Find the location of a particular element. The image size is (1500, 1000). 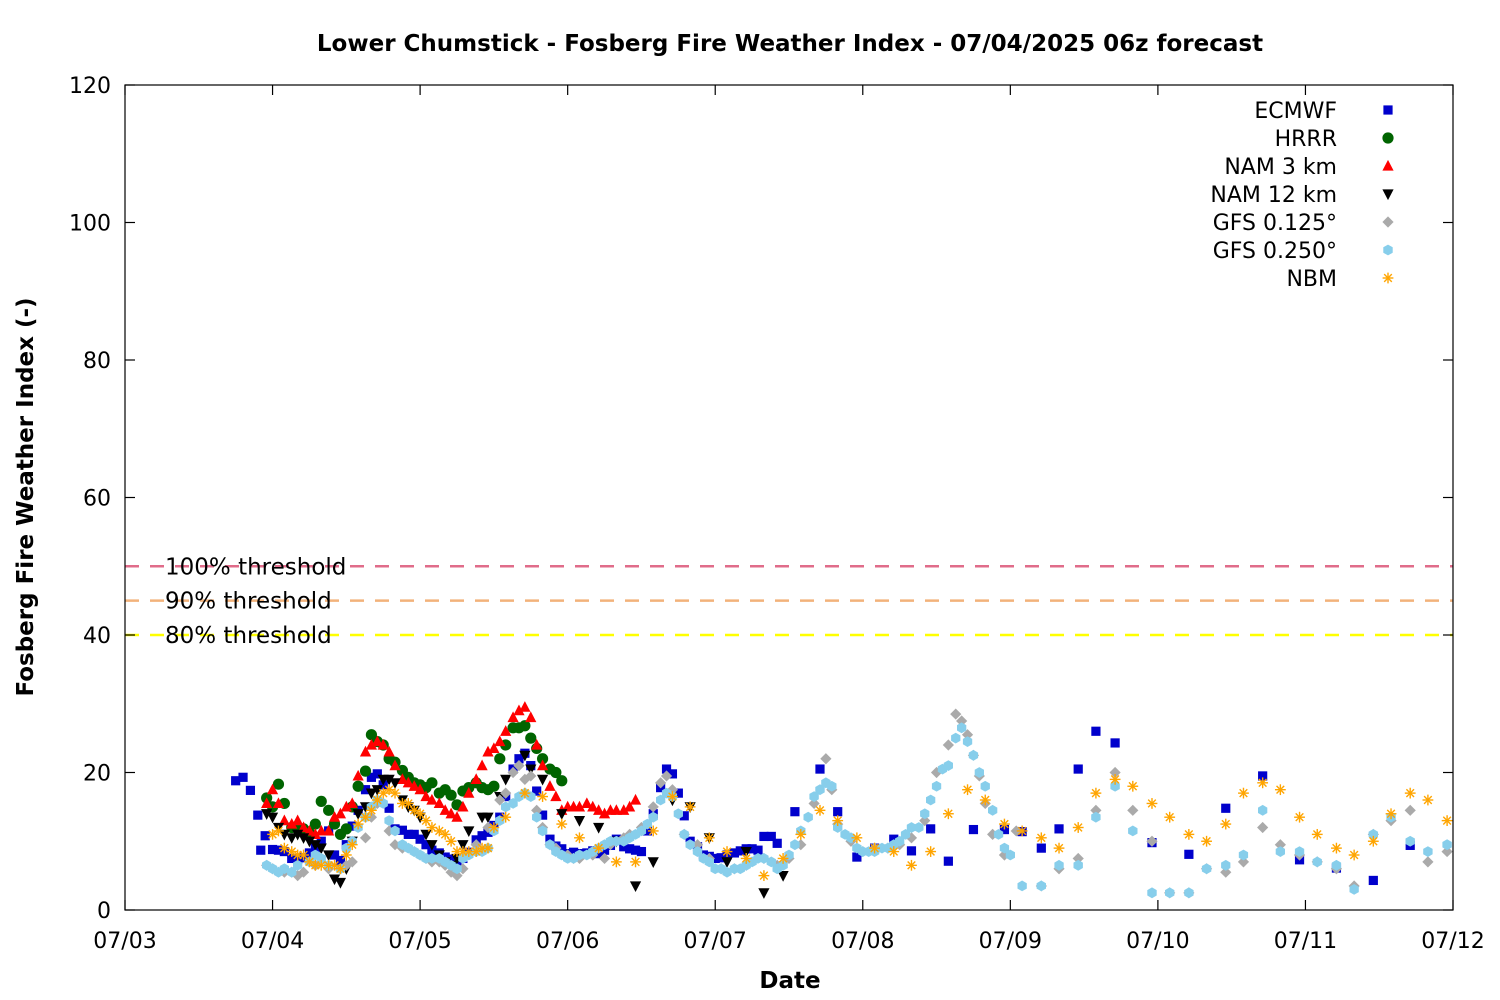

x-tick-label: 07/10 is located at coordinates (1157, 941).